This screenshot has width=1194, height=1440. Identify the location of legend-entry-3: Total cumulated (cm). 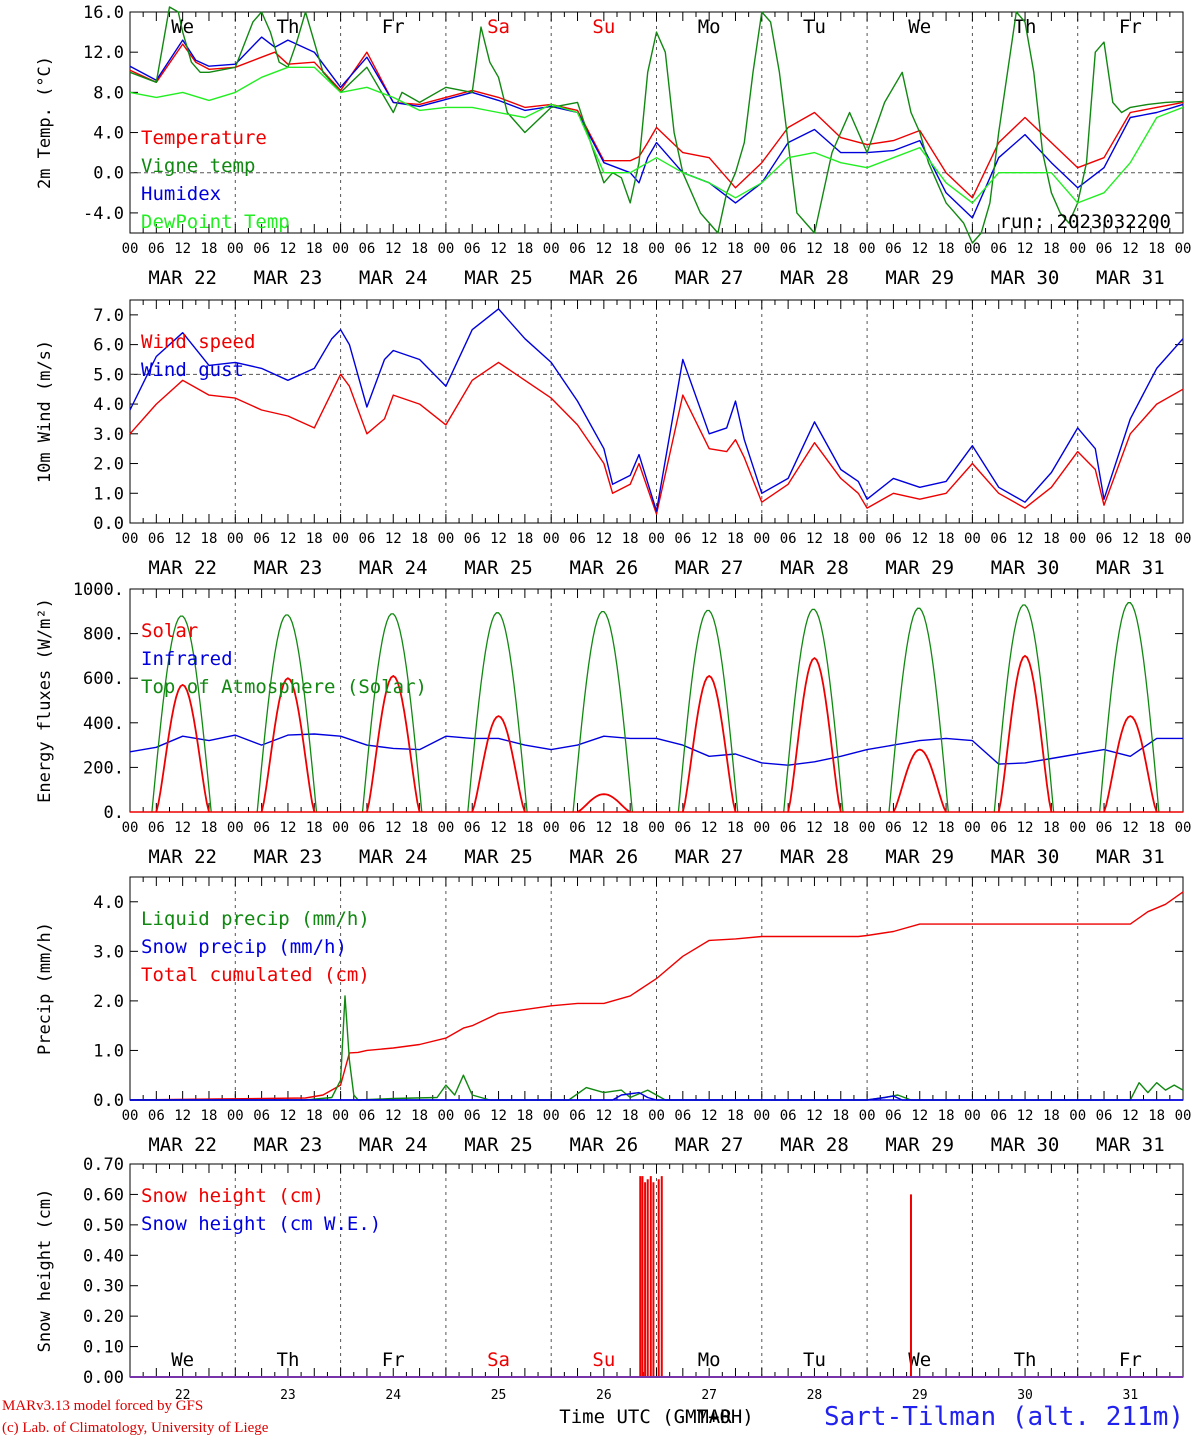
(255, 975).